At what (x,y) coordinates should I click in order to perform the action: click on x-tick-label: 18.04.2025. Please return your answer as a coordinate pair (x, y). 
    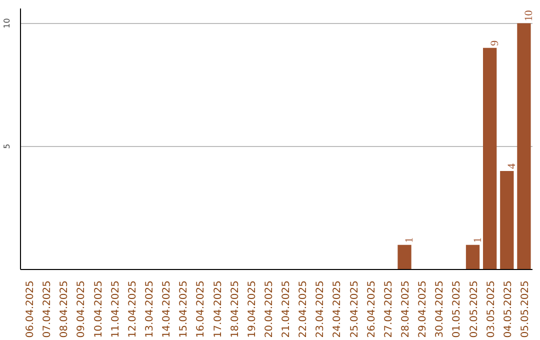
    Looking at the image, I should click on (235, 309).